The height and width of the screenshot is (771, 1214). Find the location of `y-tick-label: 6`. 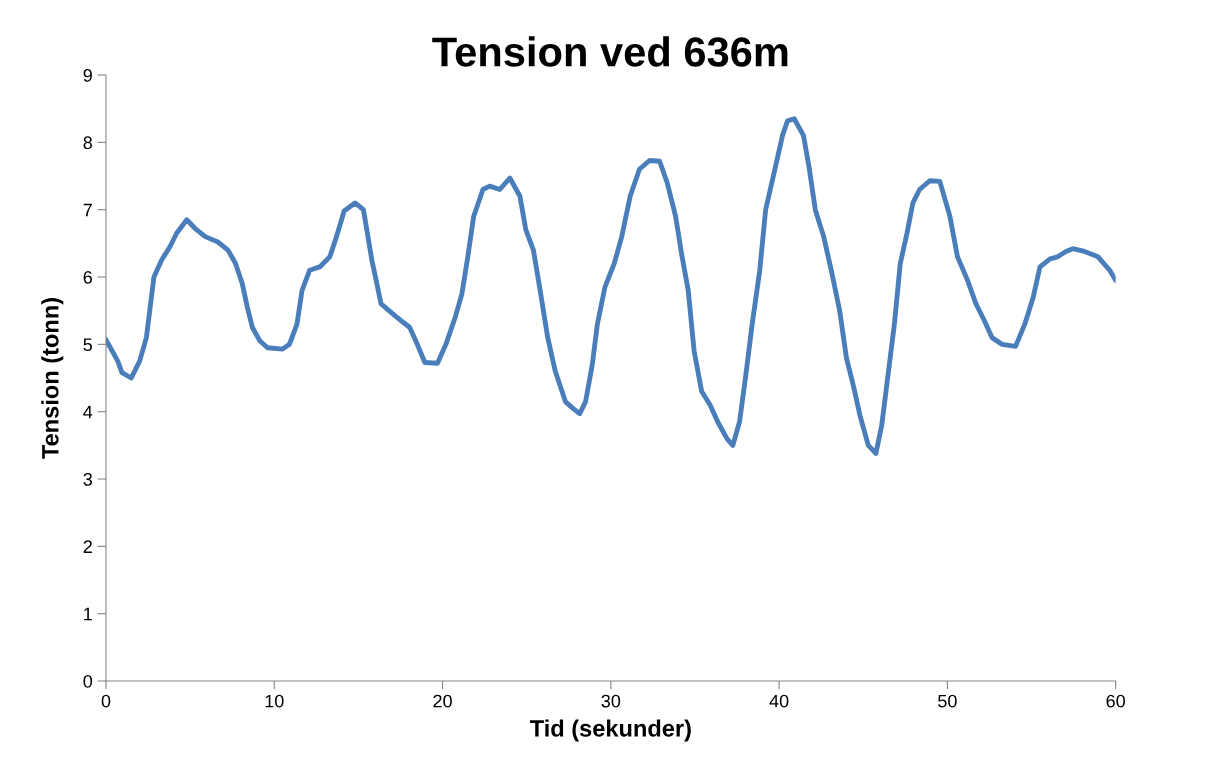

y-tick-label: 6 is located at coordinates (87, 277).